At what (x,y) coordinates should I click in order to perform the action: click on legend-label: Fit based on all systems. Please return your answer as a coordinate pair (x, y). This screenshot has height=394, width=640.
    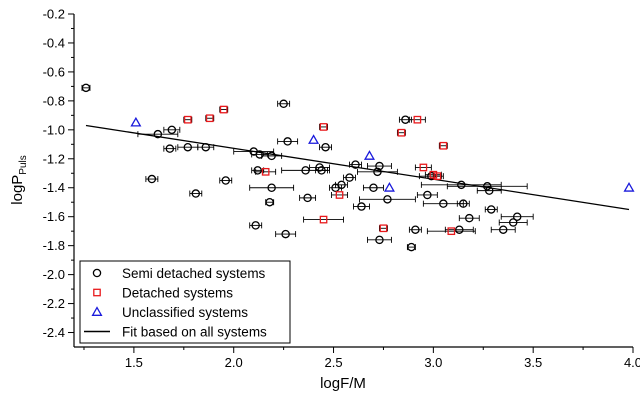
    Looking at the image, I should click on (194, 332).